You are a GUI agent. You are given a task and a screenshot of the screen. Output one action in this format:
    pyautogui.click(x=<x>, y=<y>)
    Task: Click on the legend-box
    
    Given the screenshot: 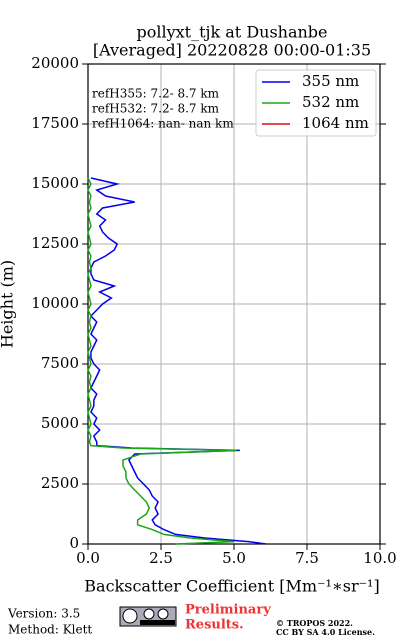 What is the action you would take?
    pyautogui.click(x=316, y=103)
    